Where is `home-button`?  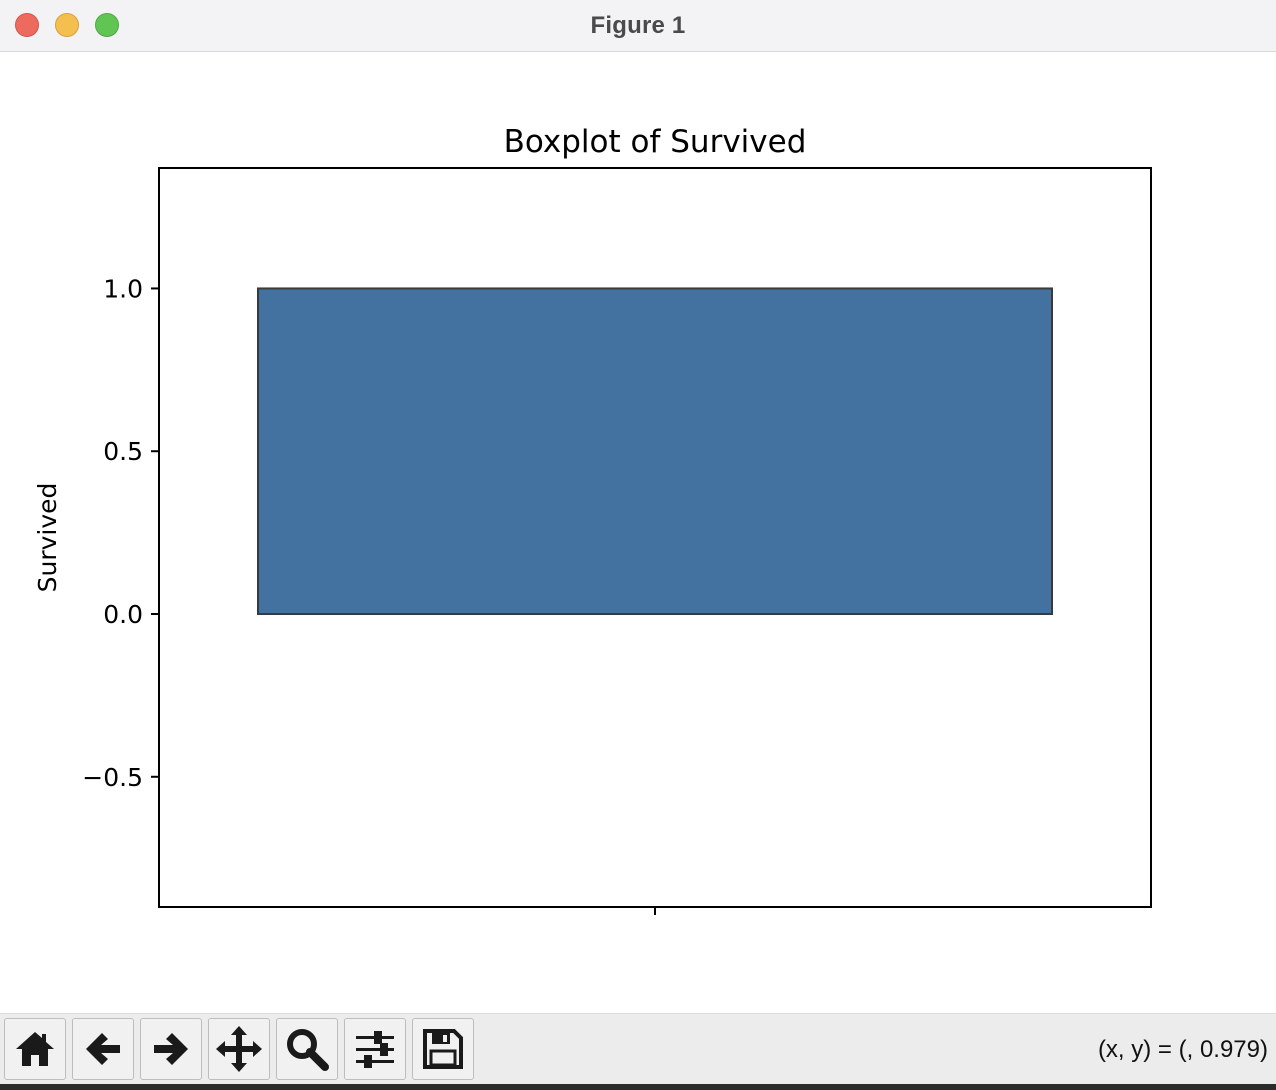 home-button is located at coordinates (35, 1049).